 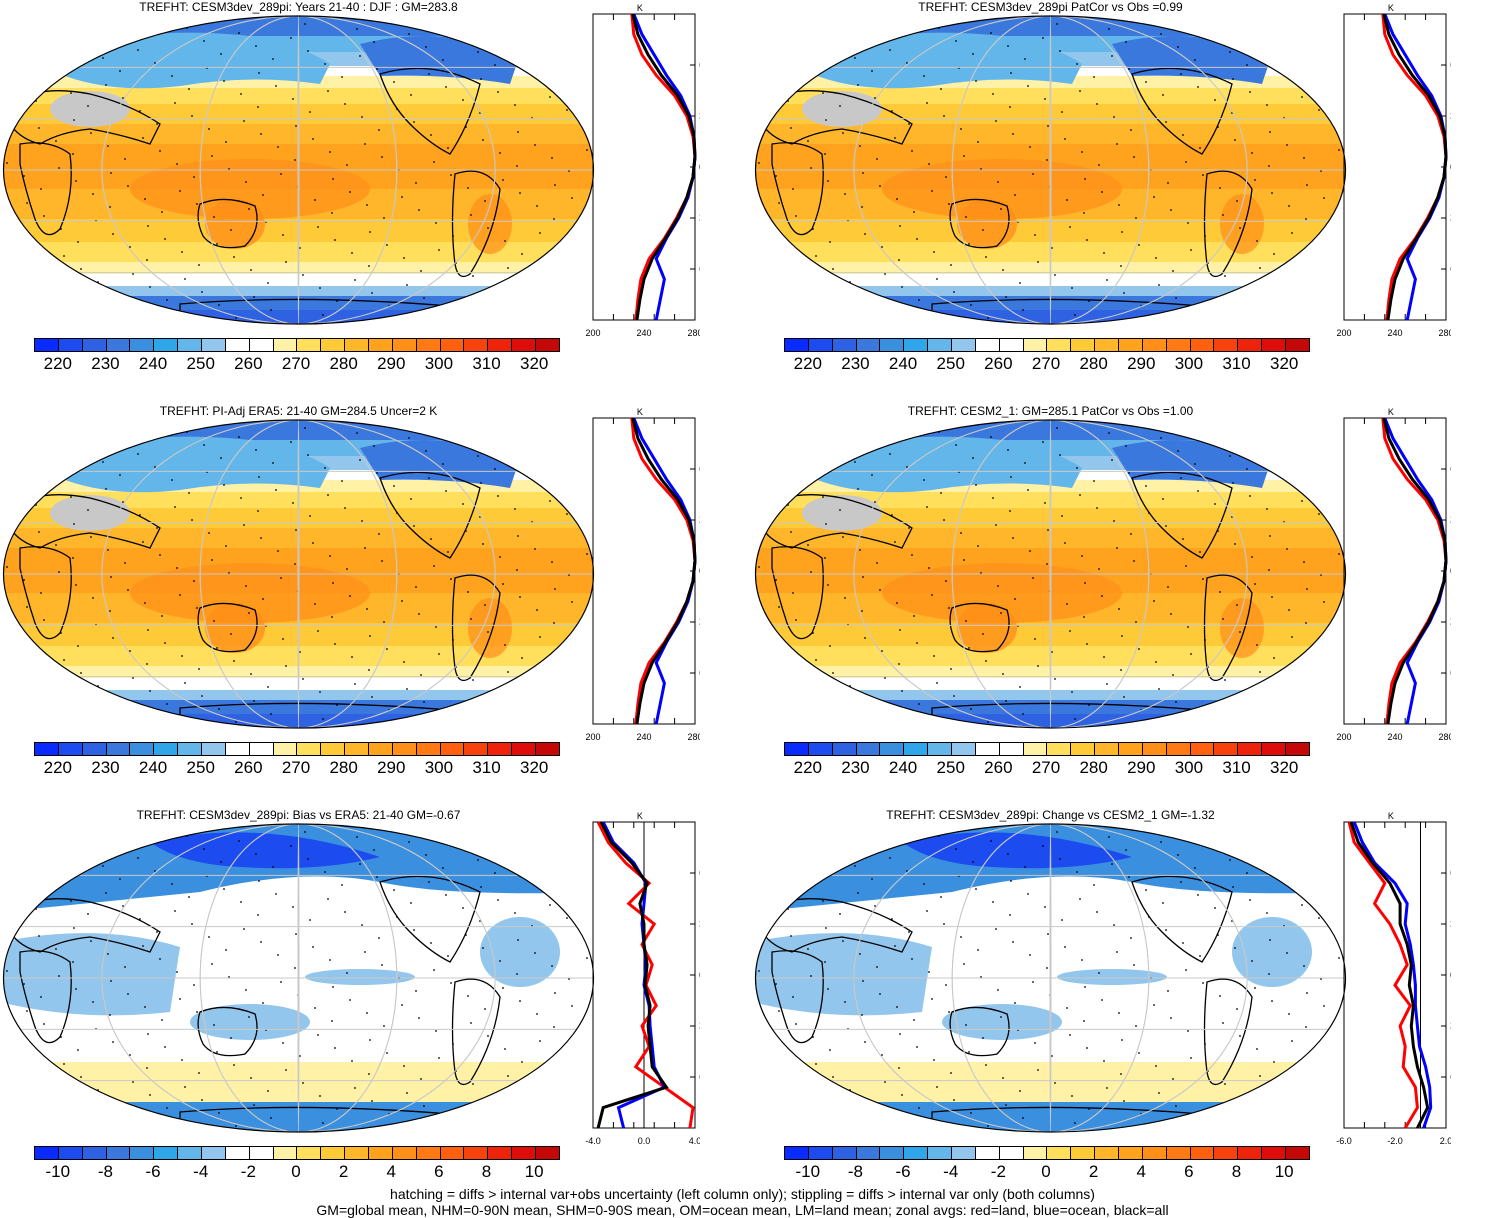 What do you see at coordinates (1444, 737) in the screenshot?
I see `zonal-x-tick-label: 280` at bounding box center [1444, 737].